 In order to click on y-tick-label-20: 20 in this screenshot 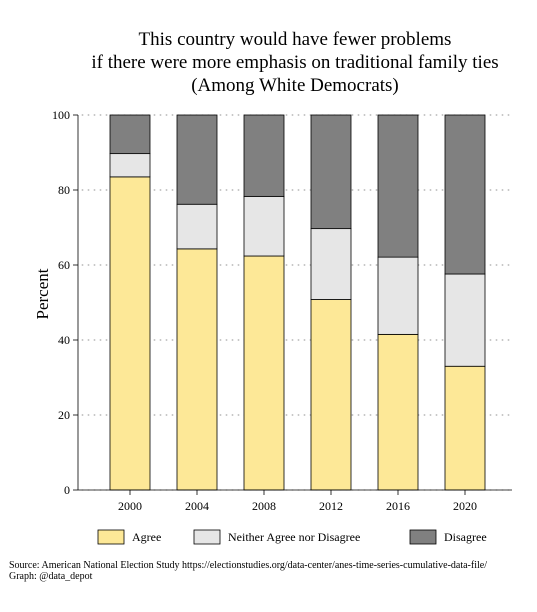, I will do `click(64, 415)`.